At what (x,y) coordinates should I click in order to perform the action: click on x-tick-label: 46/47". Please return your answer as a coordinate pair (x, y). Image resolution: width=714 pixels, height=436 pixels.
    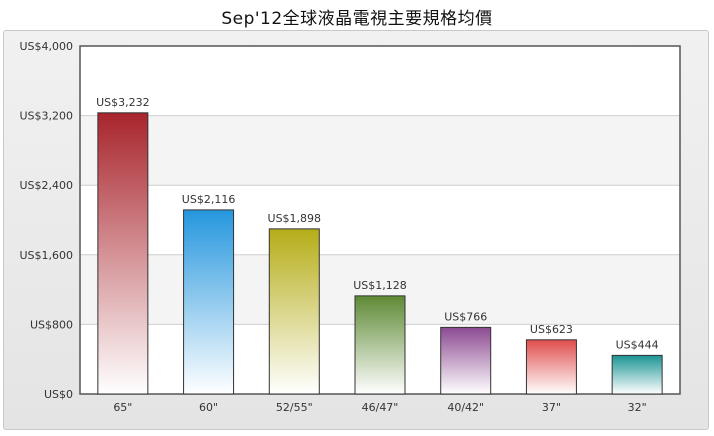
    Looking at the image, I should click on (380, 407).